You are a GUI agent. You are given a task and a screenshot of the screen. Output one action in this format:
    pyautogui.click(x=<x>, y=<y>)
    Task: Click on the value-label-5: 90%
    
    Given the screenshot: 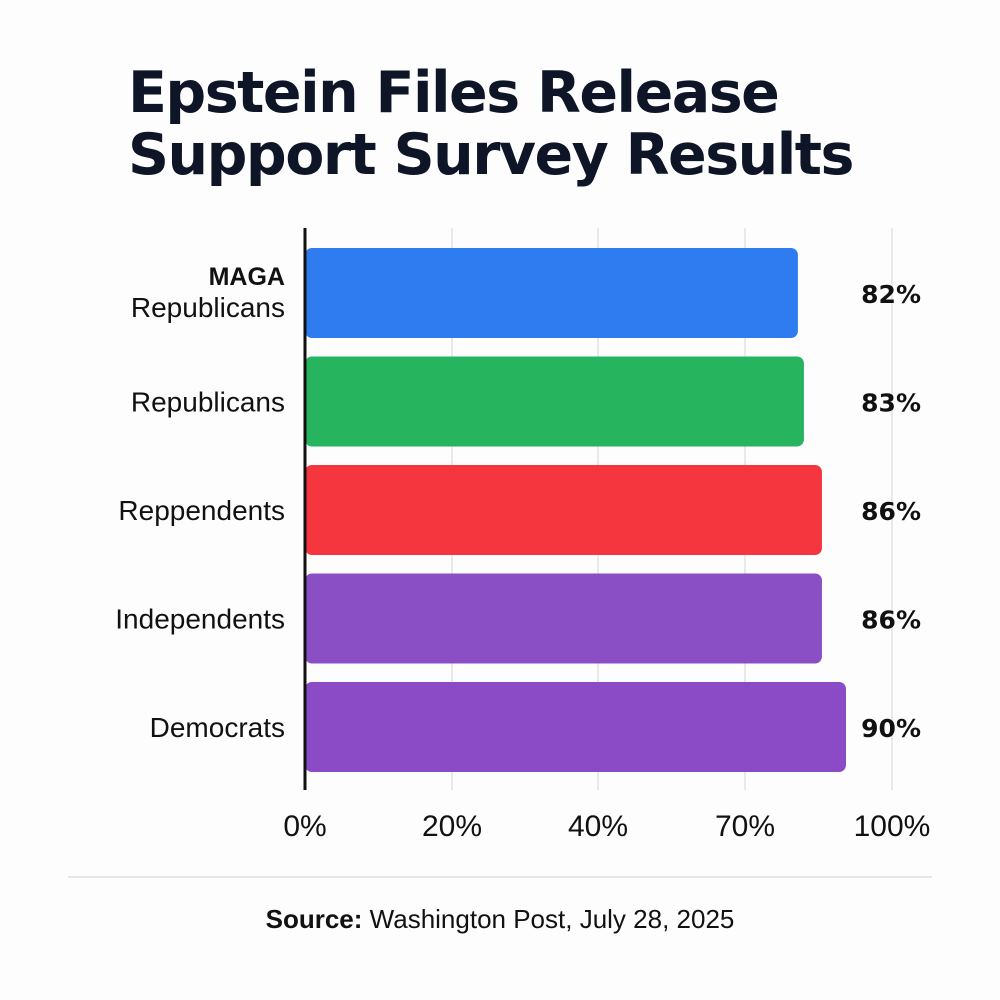 What is the action you would take?
    pyautogui.click(x=891, y=728)
    